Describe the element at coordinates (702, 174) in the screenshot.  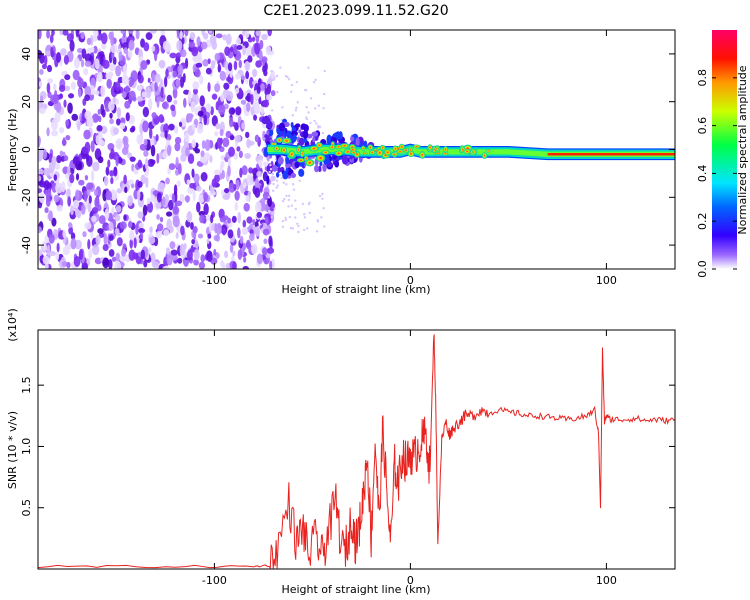
I see `colorbar-tick-label: 0.4` at that location.